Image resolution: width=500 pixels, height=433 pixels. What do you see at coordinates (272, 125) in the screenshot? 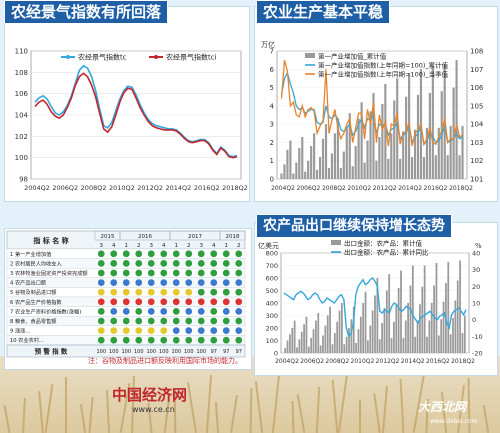
I see `y-tick-left: 3` at bounding box center [272, 125].